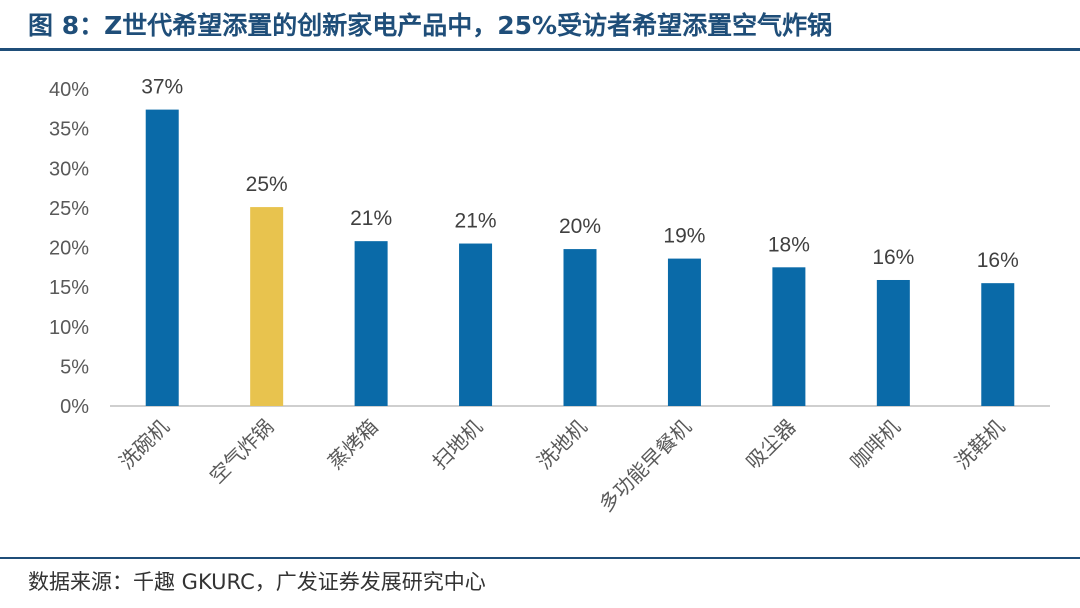 This screenshot has width=1080, height=608. What do you see at coordinates (242, 452) in the screenshot?
I see `x-tick-label: 空气炸锅` at bounding box center [242, 452].